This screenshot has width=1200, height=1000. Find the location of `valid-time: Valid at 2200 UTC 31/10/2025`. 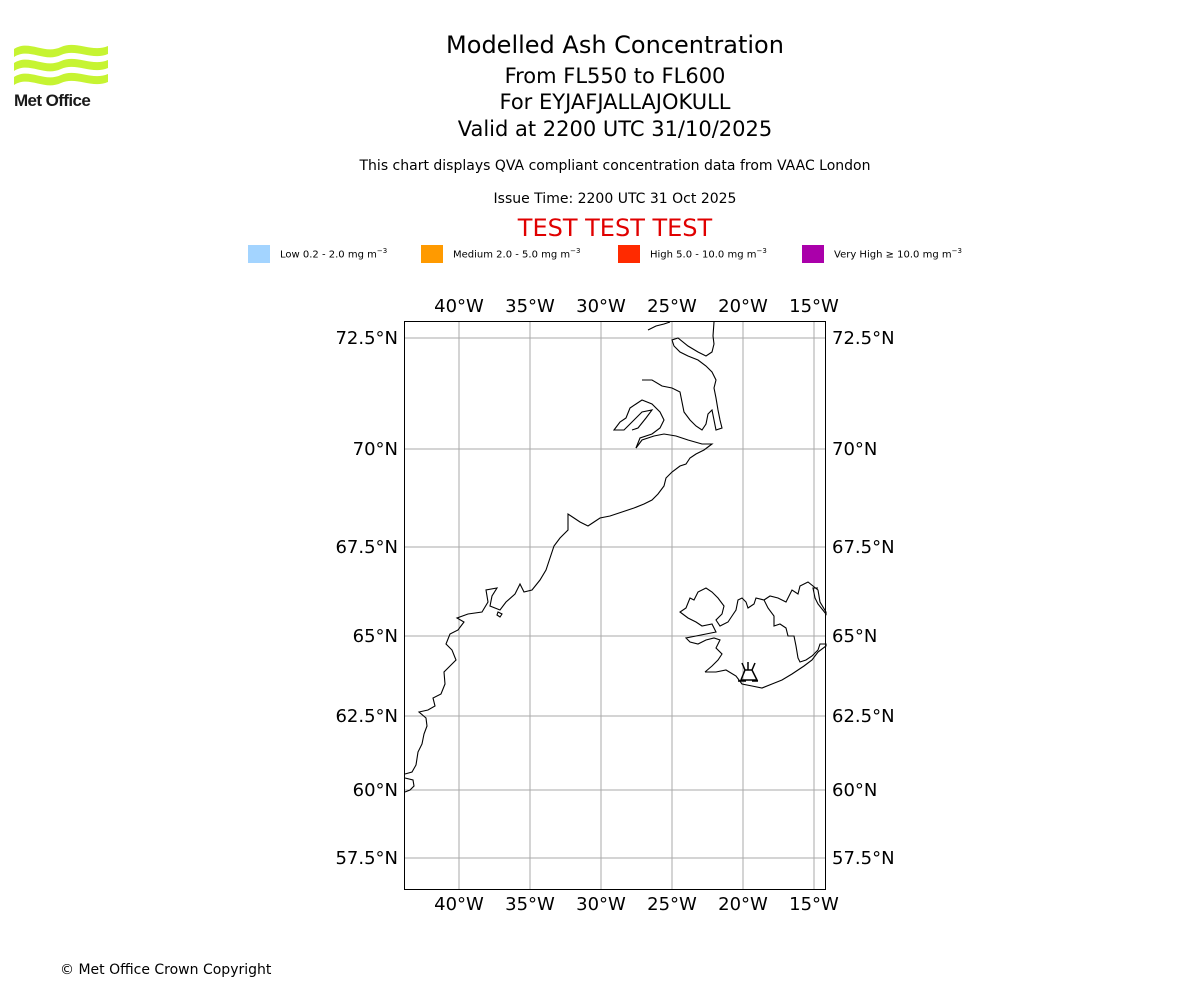

valid-time: Valid at 2200 UTC 31/10/2025 is located at coordinates (615, 129).